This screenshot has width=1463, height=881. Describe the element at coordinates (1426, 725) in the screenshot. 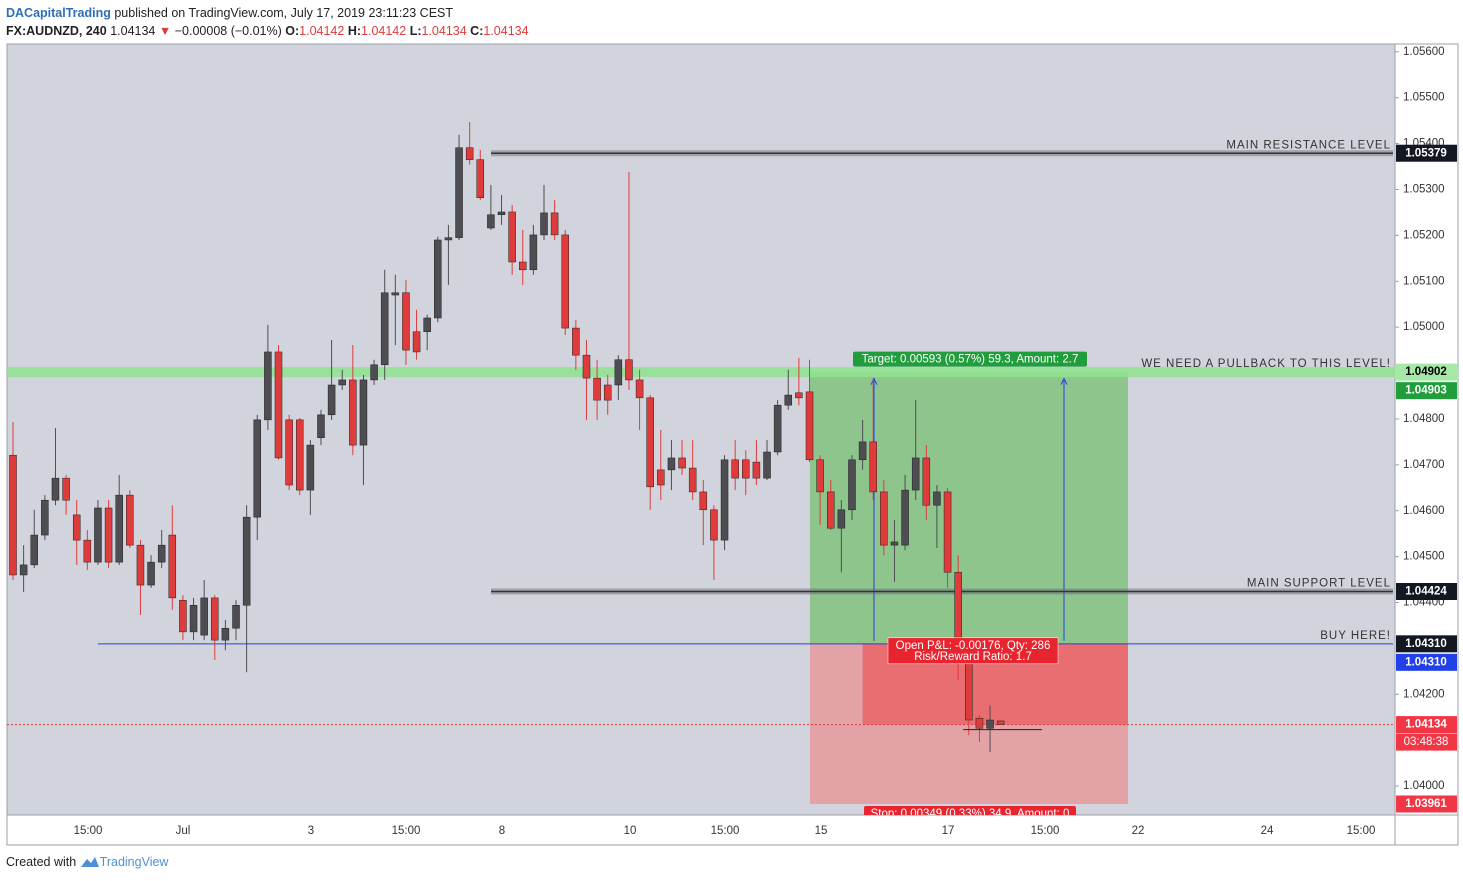

I see `price-tag-label: 1.04134` at that location.